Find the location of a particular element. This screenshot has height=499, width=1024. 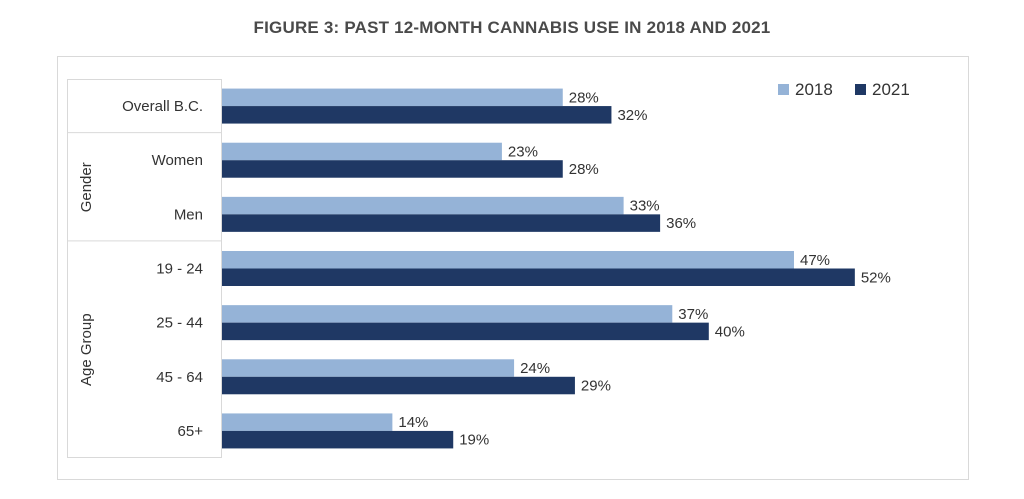

value-label-2018: 33% is located at coordinates (645, 206).